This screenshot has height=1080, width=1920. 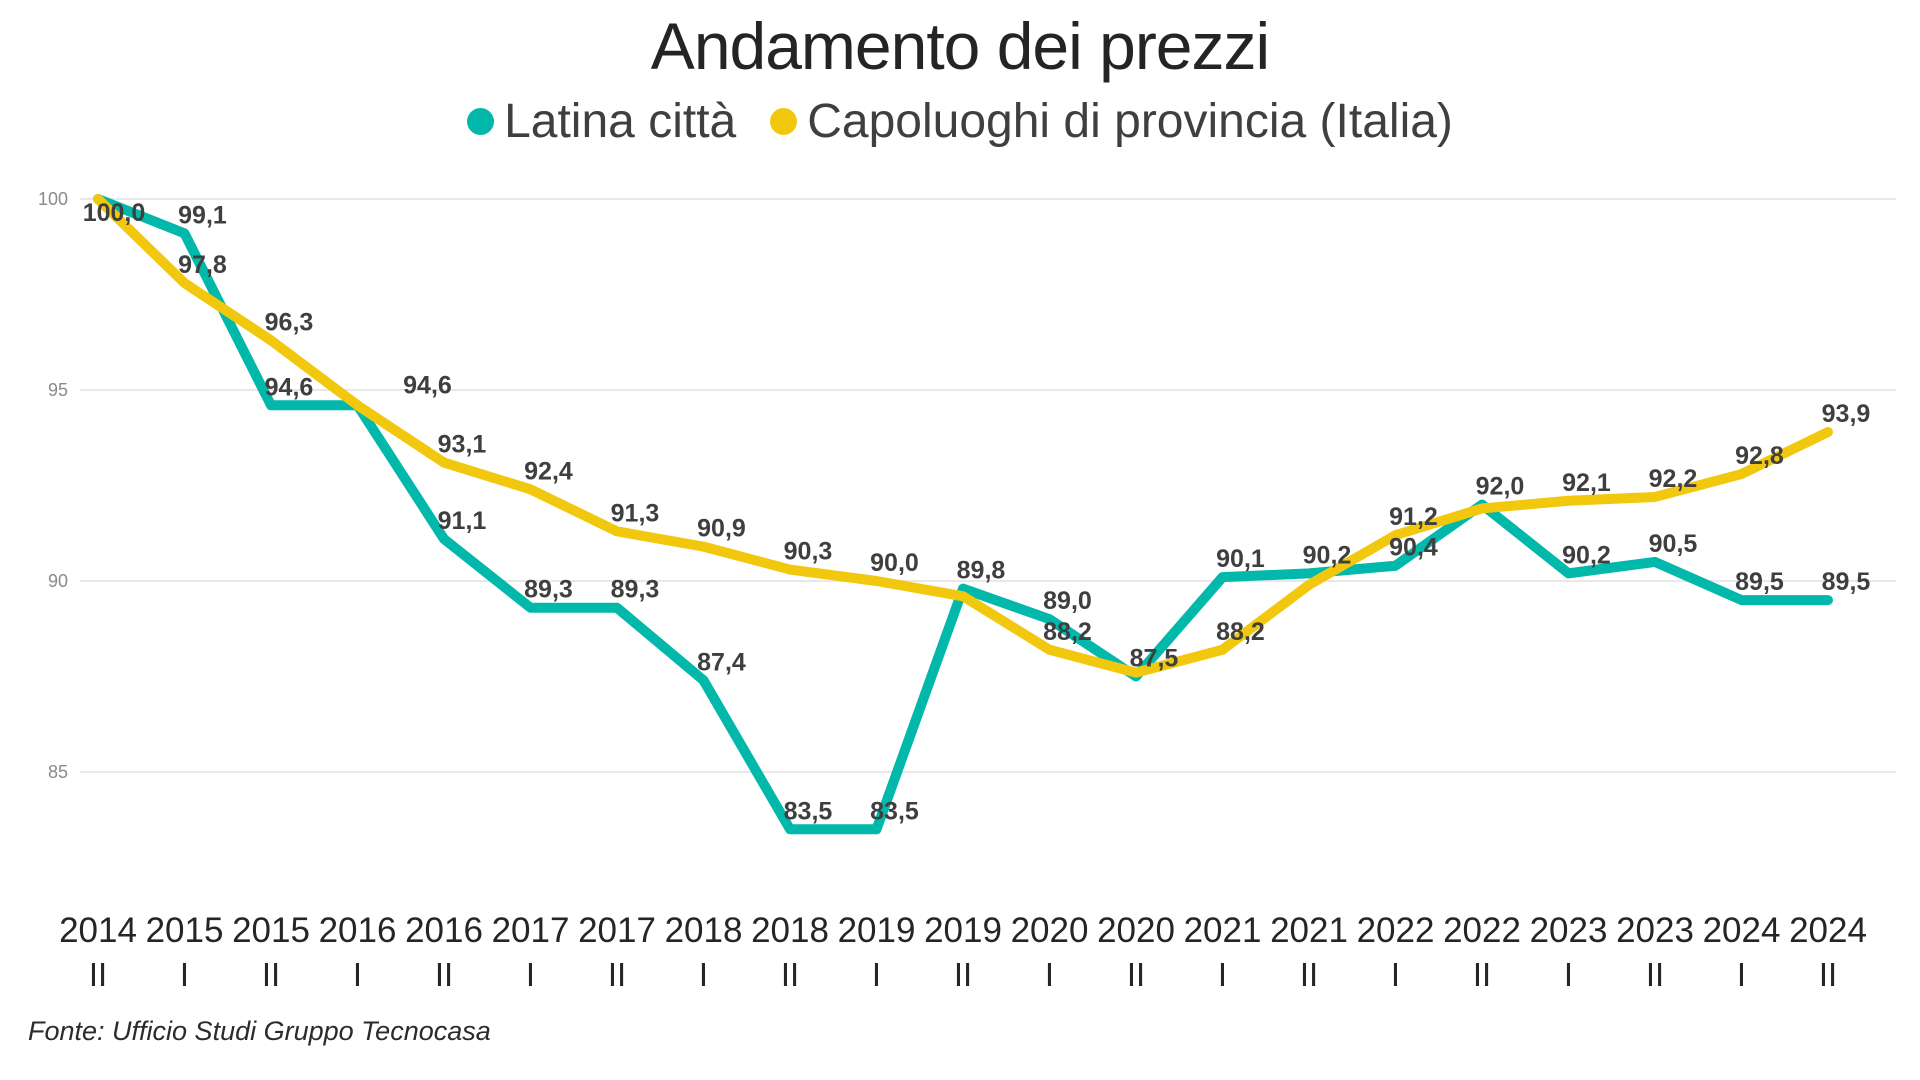 What do you see at coordinates (1500, 487) in the screenshot?
I see `data-label: 92,0` at bounding box center [1500, 487].